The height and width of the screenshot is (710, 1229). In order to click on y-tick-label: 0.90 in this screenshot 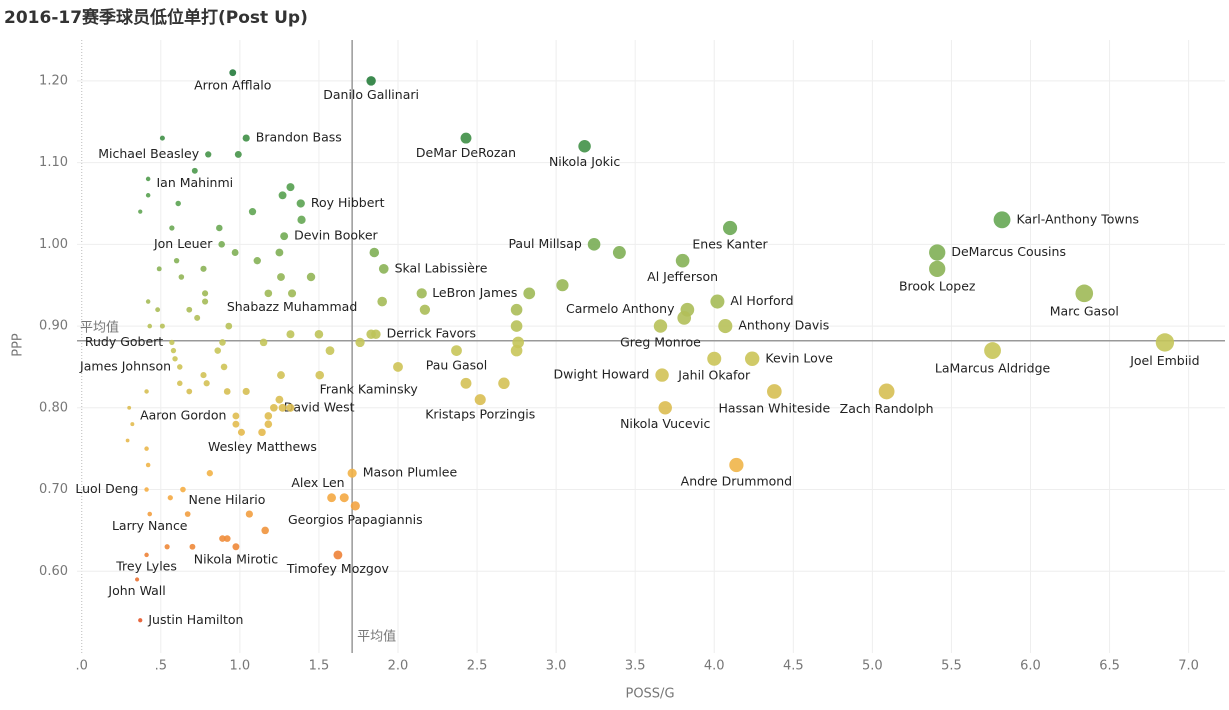, I will do `click(53, 326)`.